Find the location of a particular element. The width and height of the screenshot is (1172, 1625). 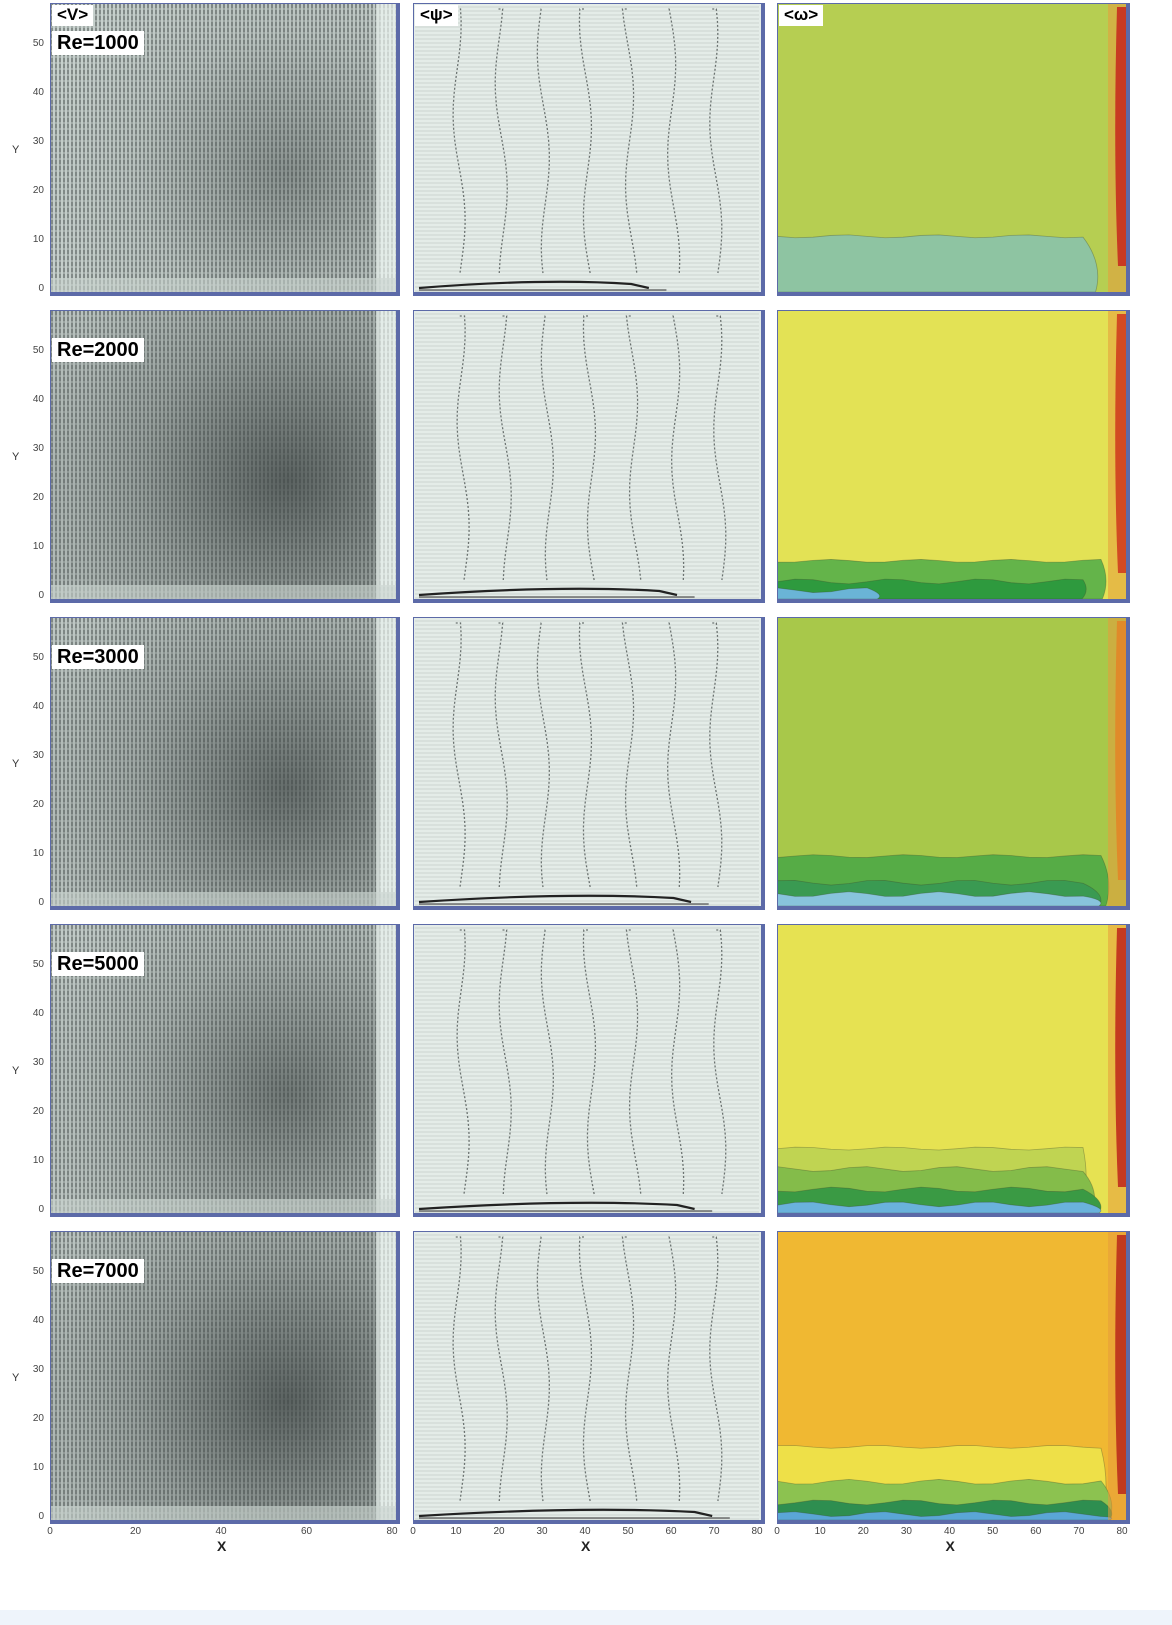

x-tick-label: 50 is located at coordinates (993, 1531).